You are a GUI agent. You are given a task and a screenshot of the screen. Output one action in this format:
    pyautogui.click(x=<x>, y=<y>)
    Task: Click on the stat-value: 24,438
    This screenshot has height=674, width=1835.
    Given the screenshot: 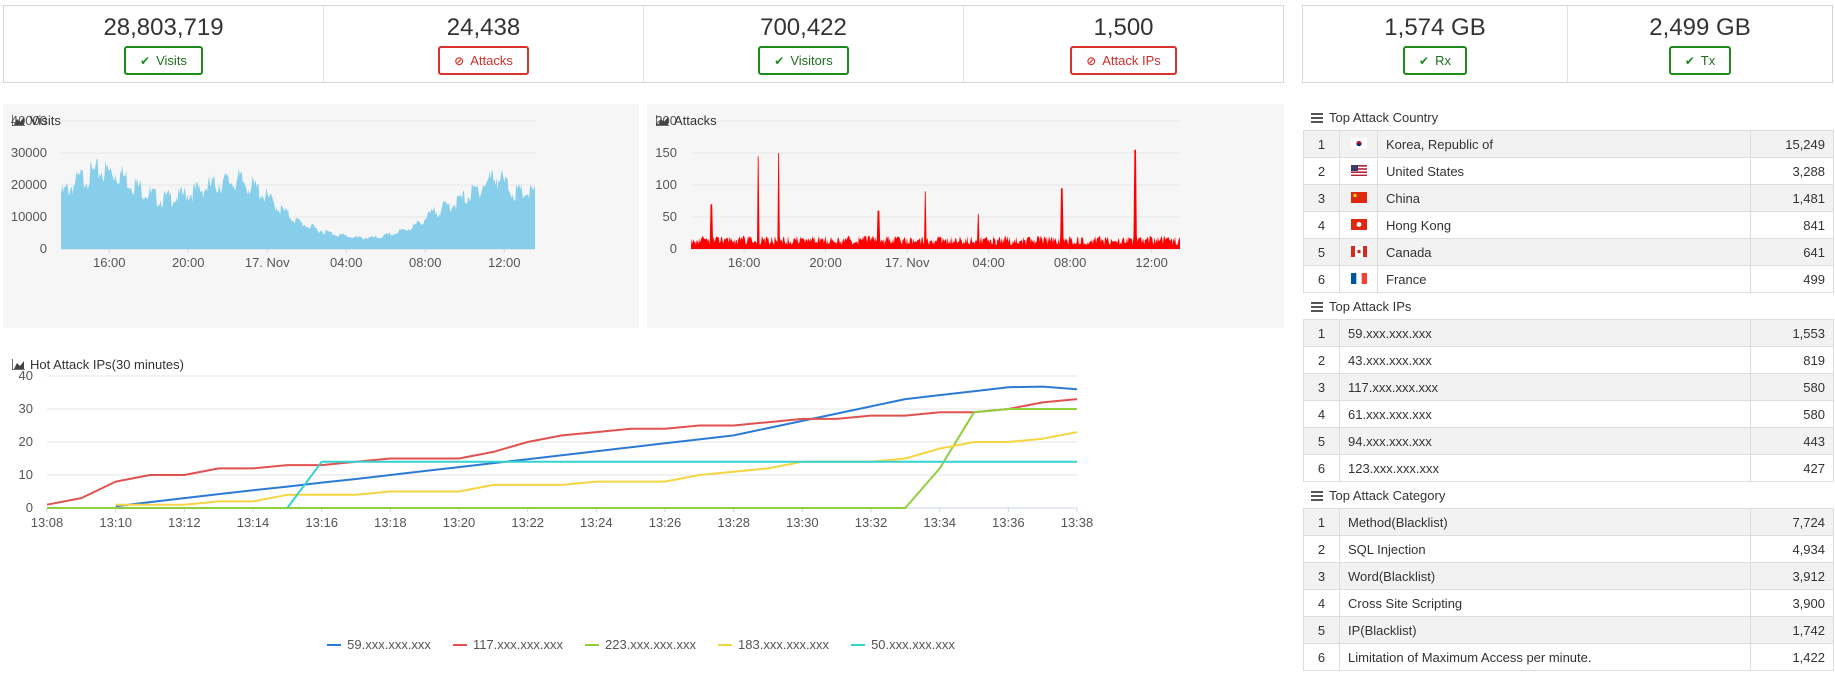 What is the action you would take?
    pyautogui.click(x=483, y=27)
    